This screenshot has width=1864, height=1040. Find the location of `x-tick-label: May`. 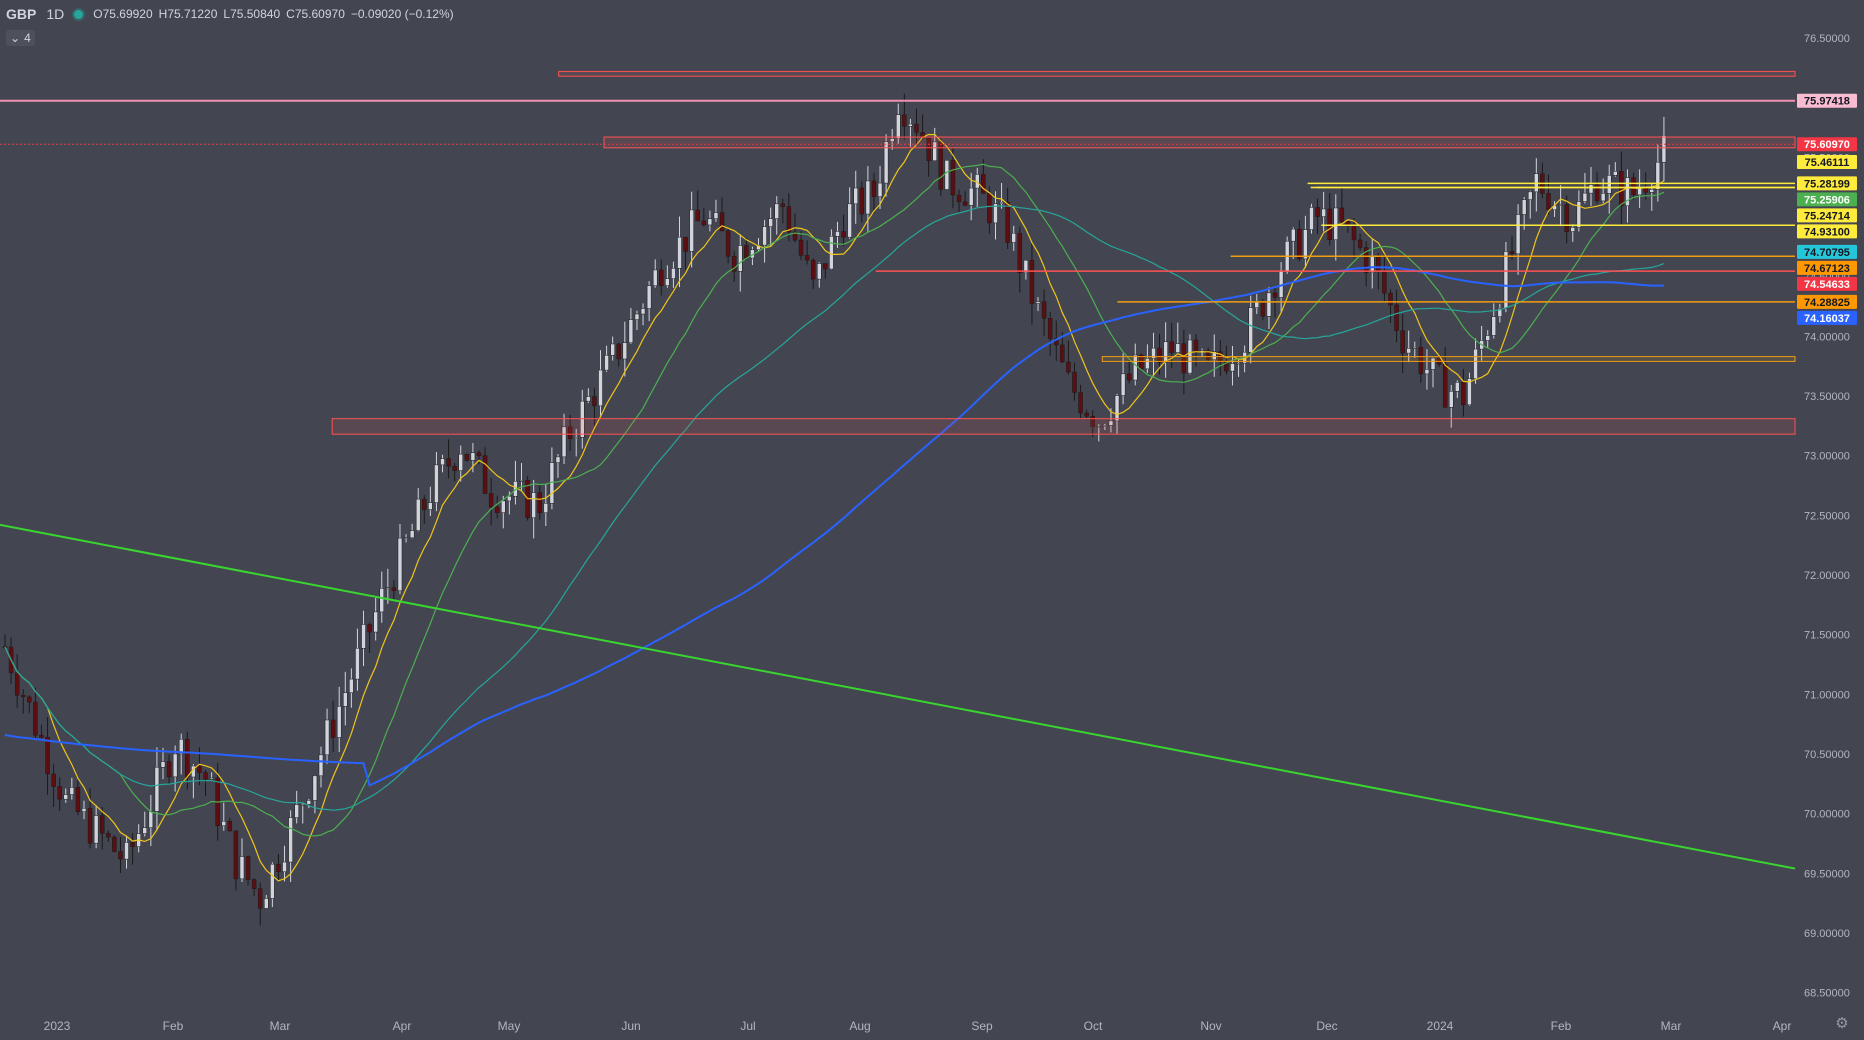

x-tick-label: May is located at coordinates (509, 1026).